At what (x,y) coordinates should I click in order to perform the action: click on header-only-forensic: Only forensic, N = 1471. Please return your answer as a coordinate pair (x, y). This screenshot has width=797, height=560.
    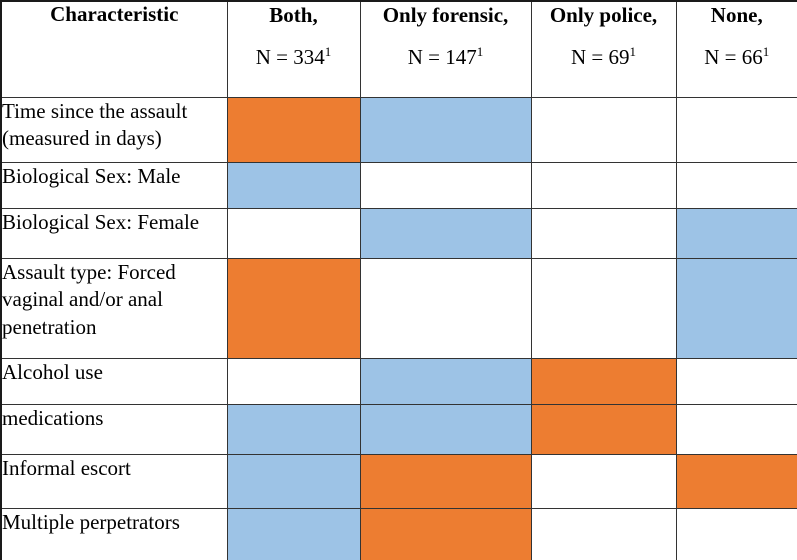
    Looking at the image, I should click on (445, 49).